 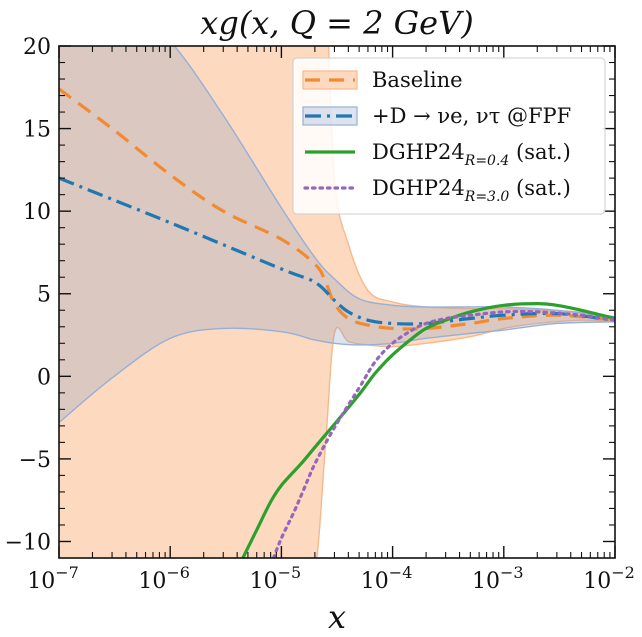 What do you see at coordinates (471, 190) in the screenshot?
I see `legend-label: DGHP24R=3.0 (sat.)` at bounding box center [471, 190].